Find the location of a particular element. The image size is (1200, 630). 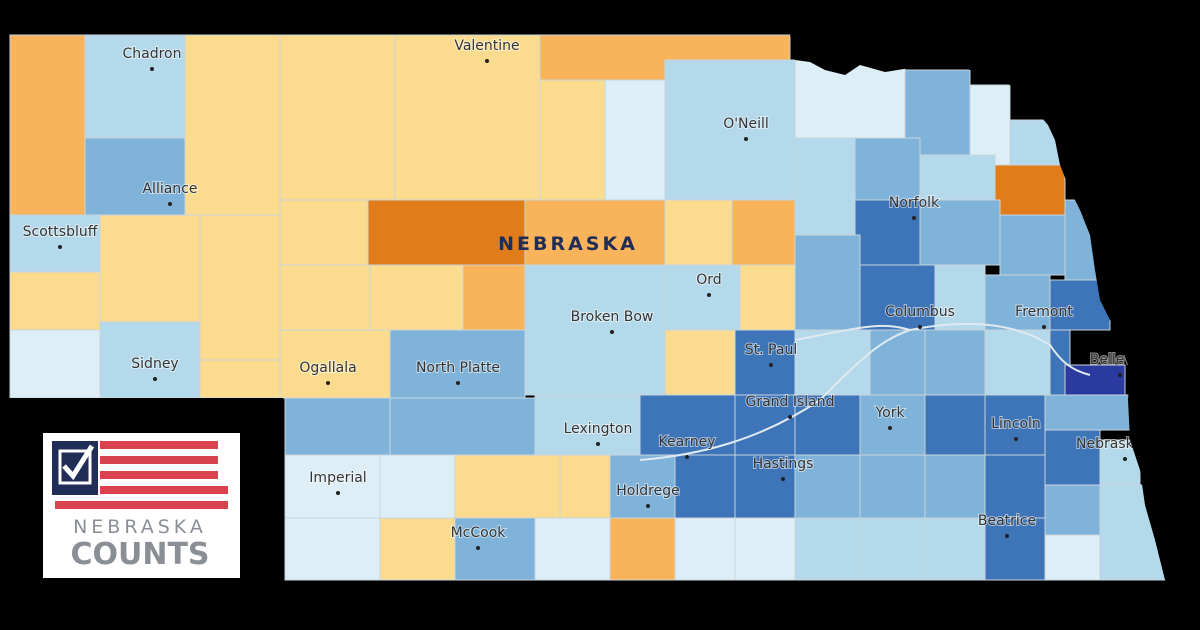

city-label: St. Paul is located at coordinates (771, 350).